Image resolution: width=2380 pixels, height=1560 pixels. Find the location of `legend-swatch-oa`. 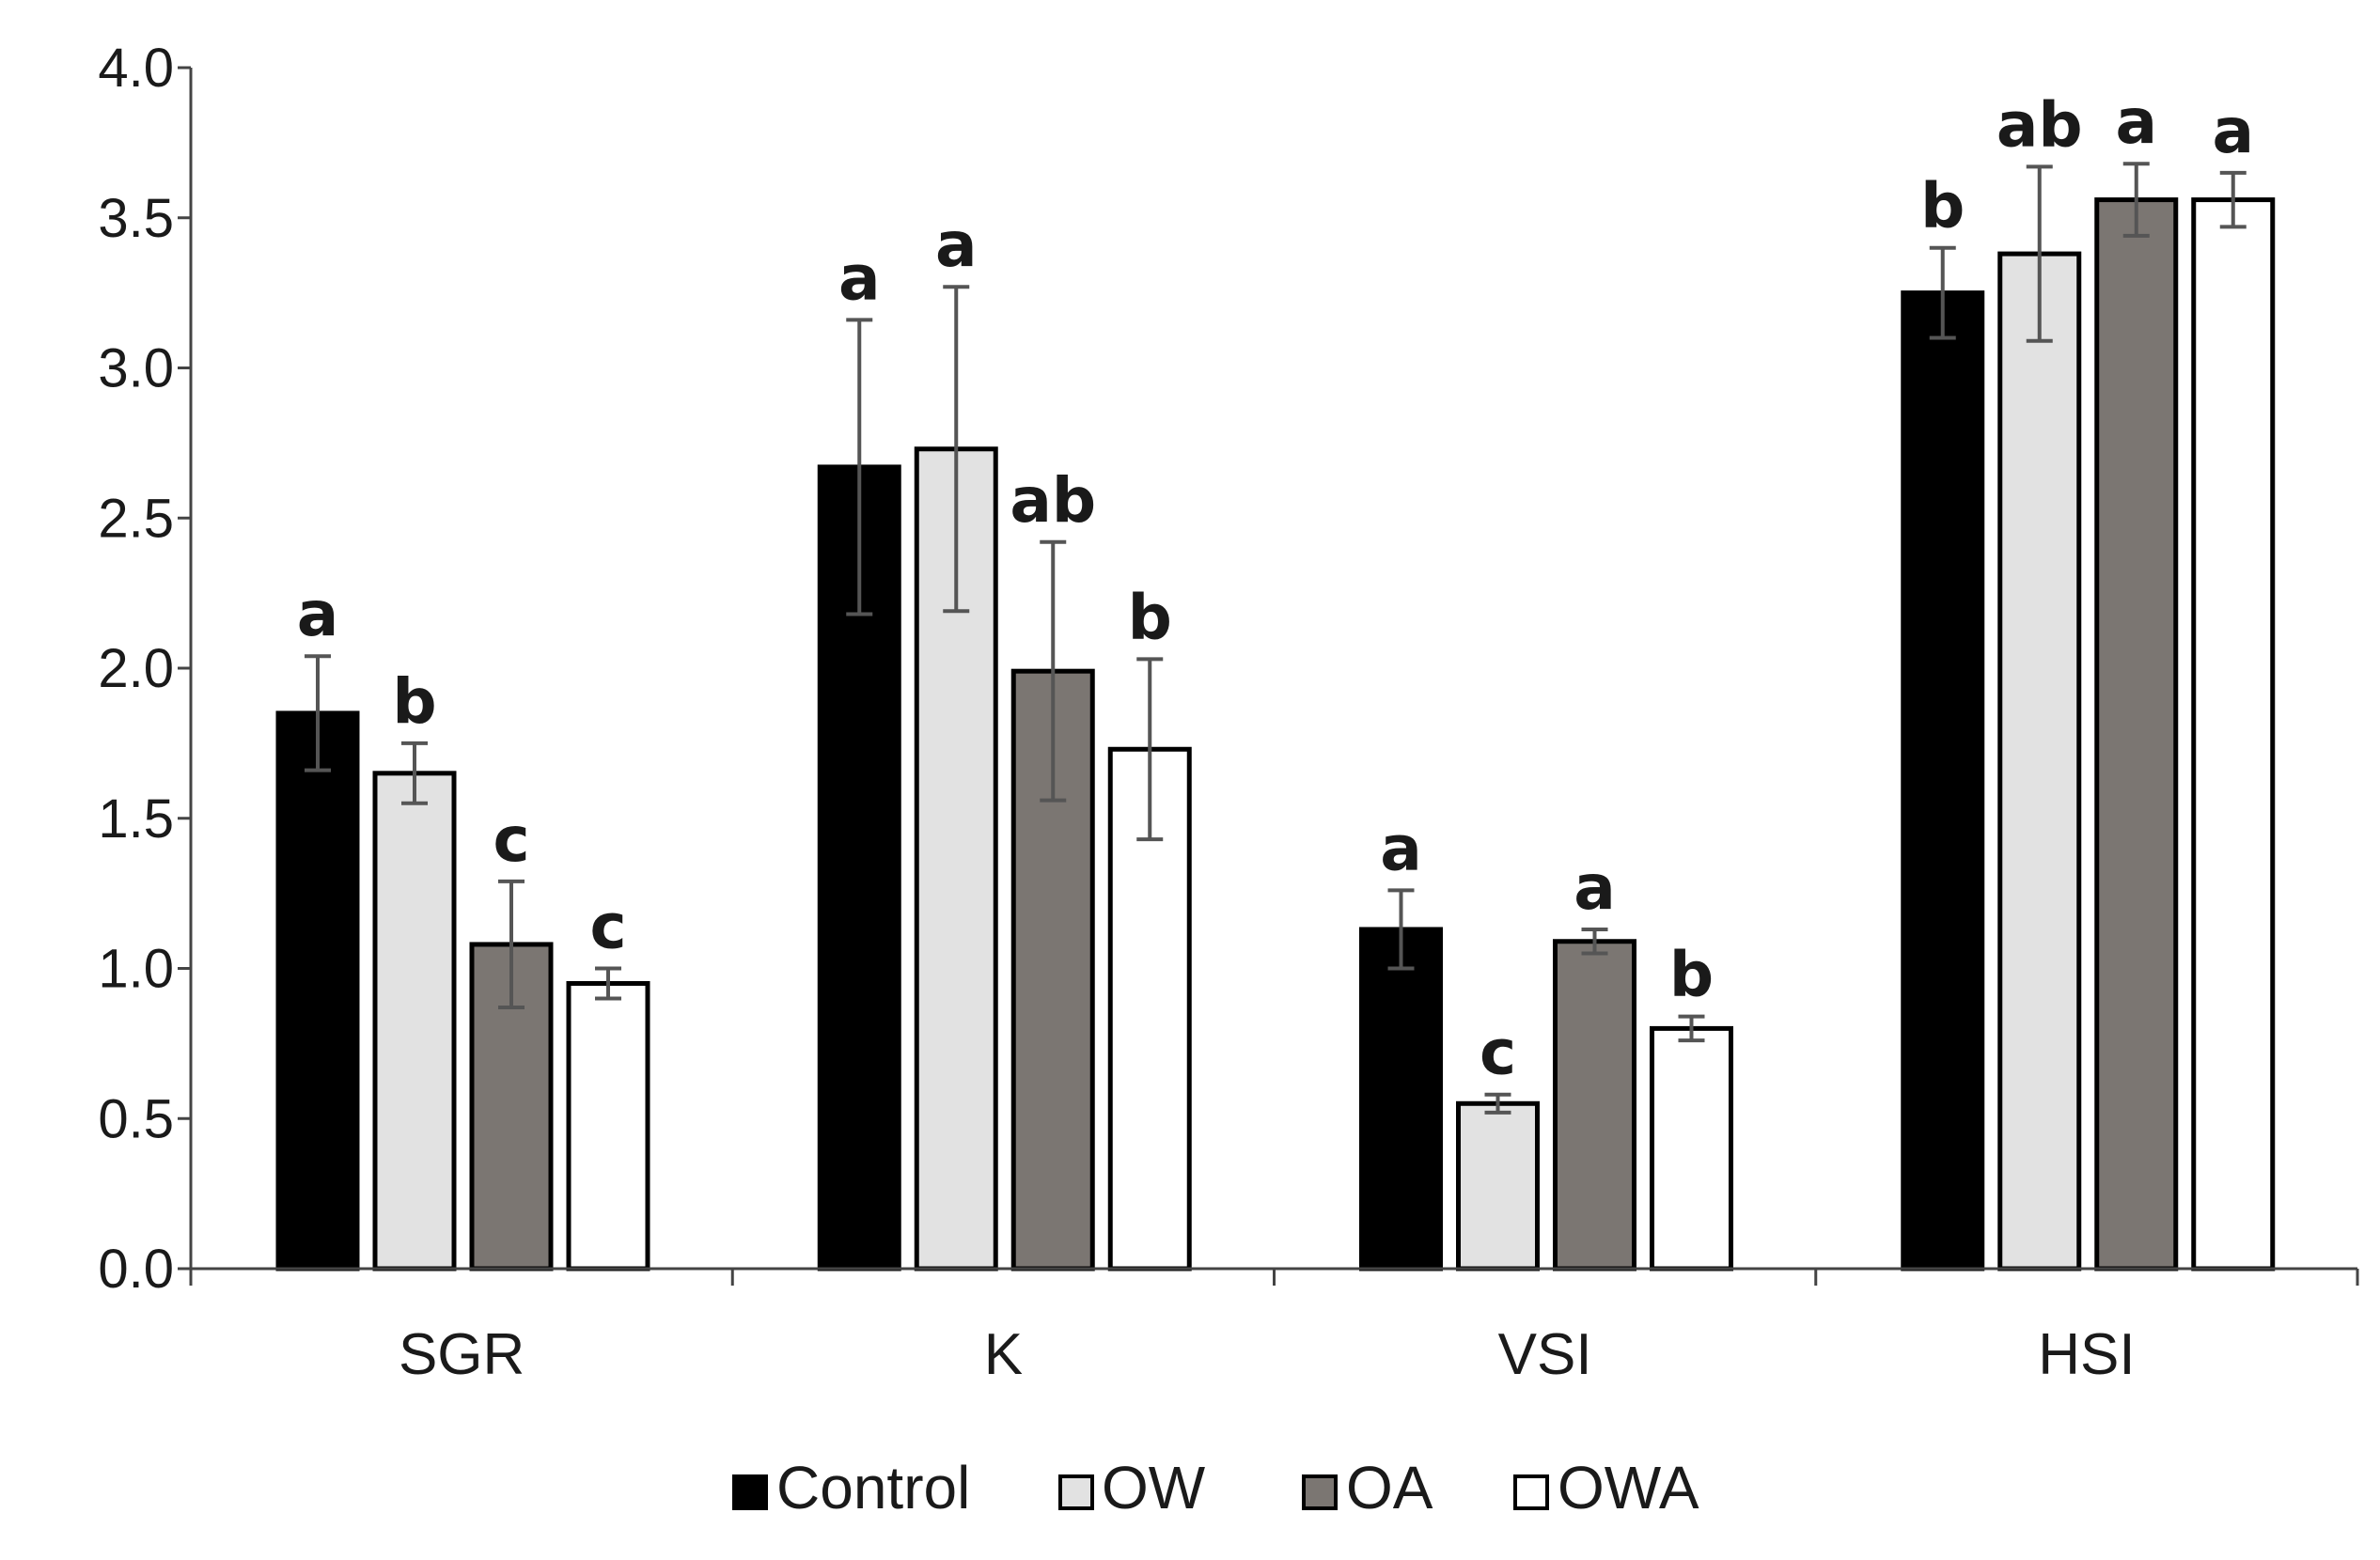

legend-swatch-oa is located at coordinates (1320, 1492).